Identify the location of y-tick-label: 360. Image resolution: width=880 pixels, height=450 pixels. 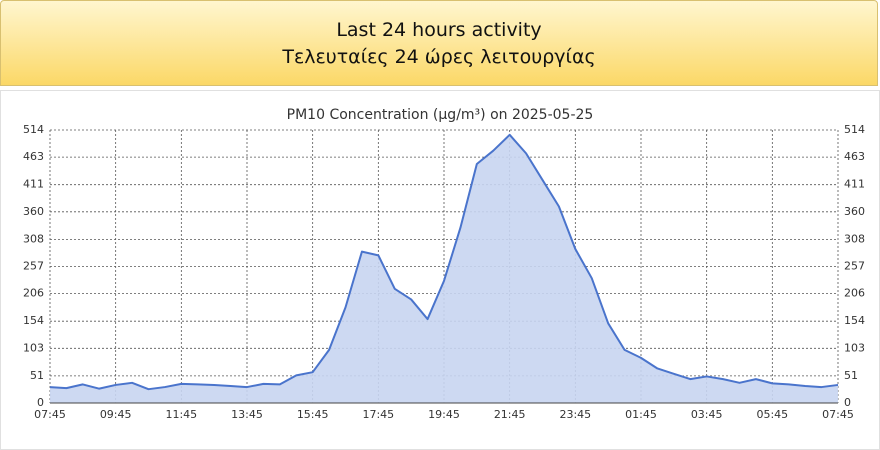
(33, 211).